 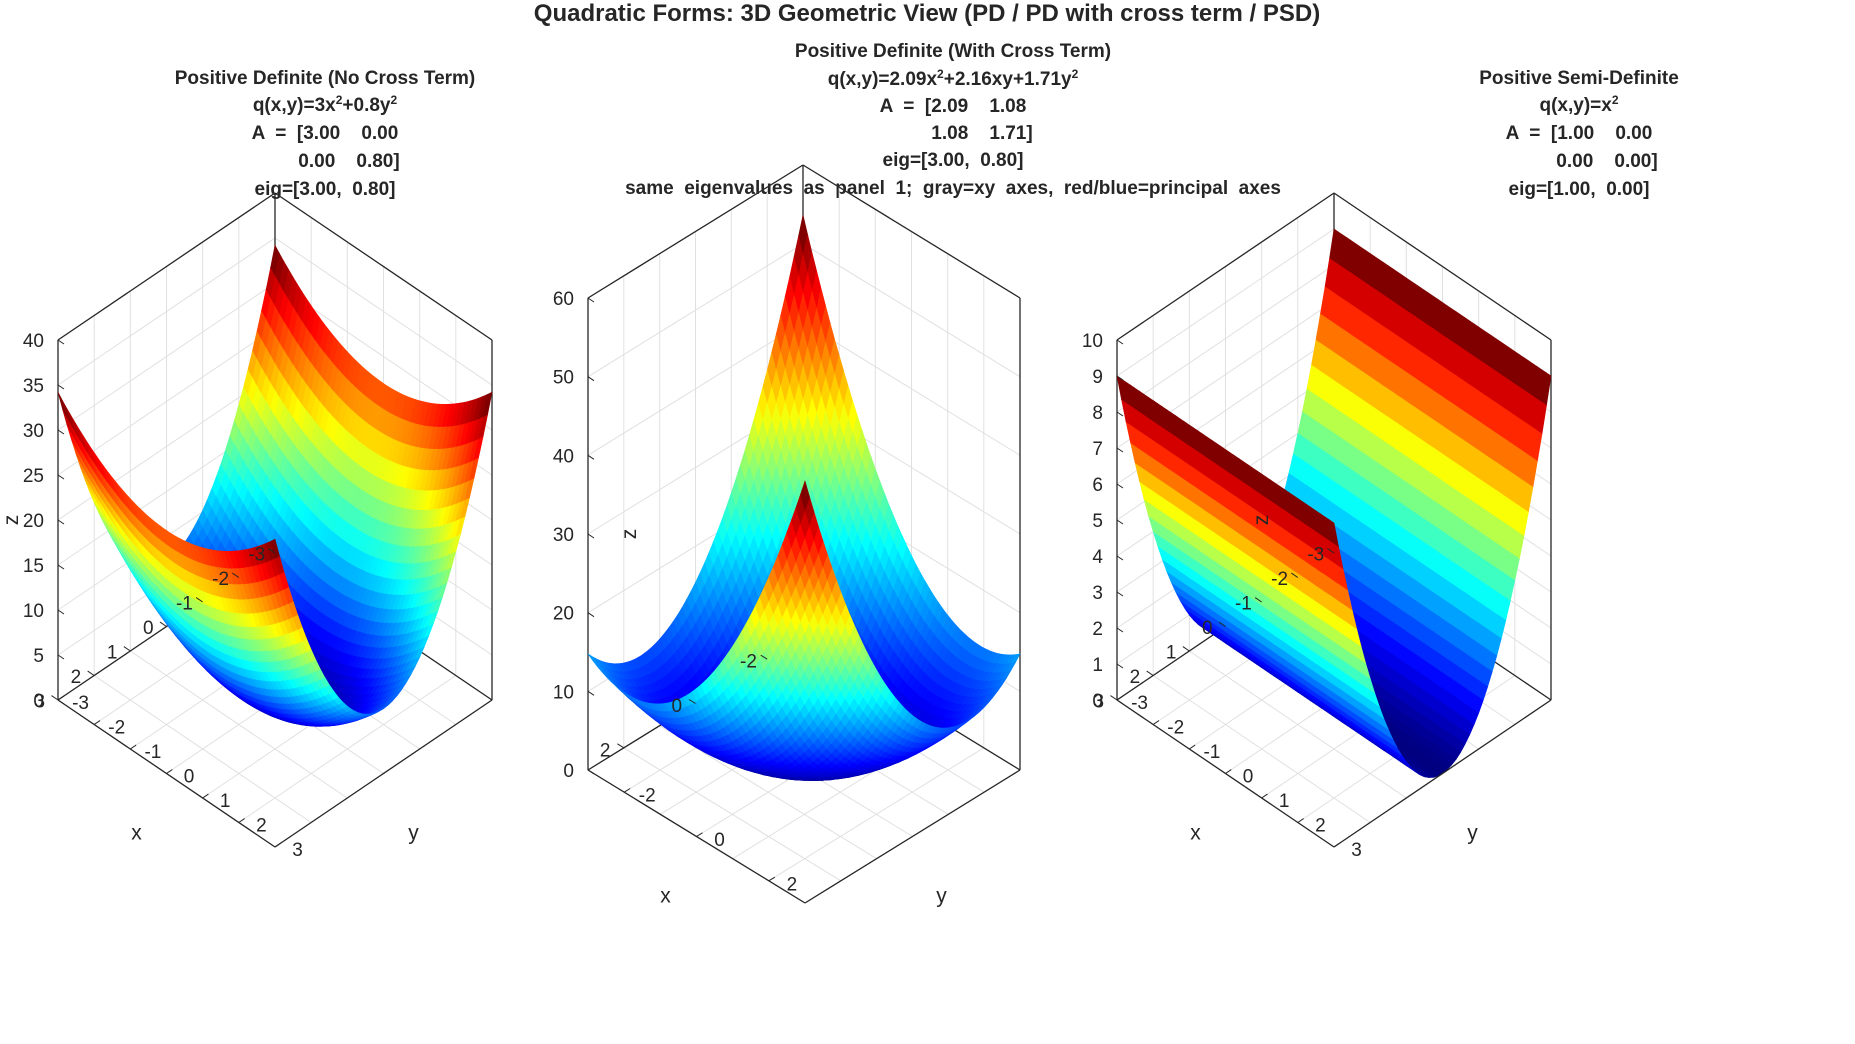 I want to click on panel-1-matrix-row-2: 0.00 0.80], so click(x=348, y=161).